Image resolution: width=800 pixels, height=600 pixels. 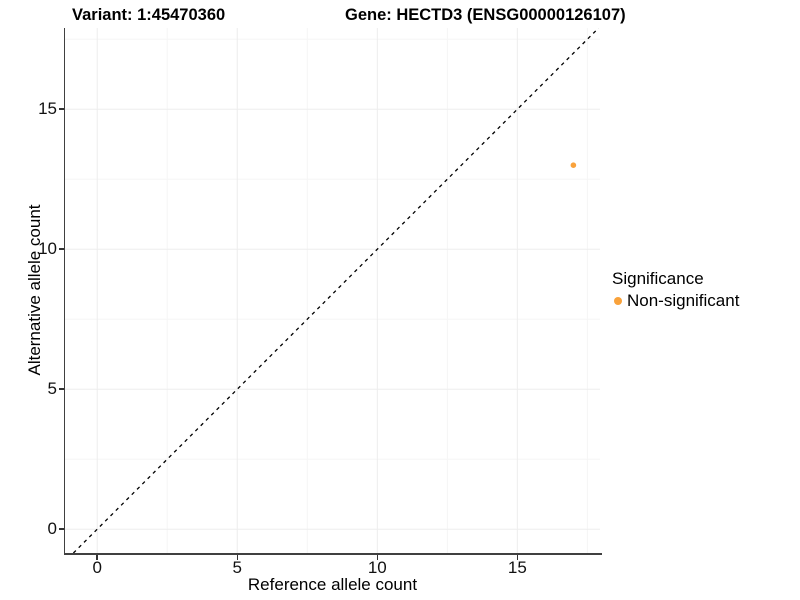 I want to click on data-point, so click(x=573, y=165).